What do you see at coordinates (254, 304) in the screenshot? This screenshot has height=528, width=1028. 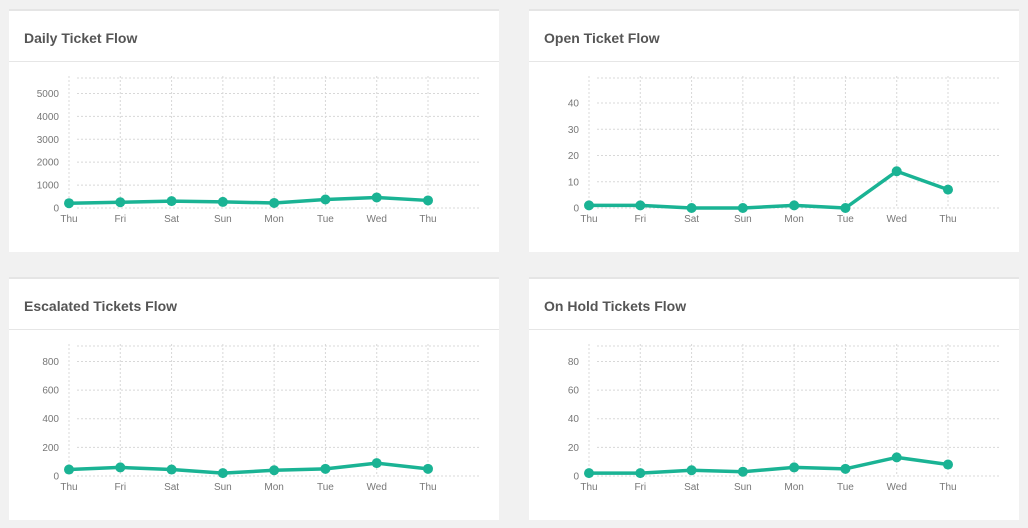 I see `panel-header: Escalated Tickets Flow` at bounding box center [254, 304].